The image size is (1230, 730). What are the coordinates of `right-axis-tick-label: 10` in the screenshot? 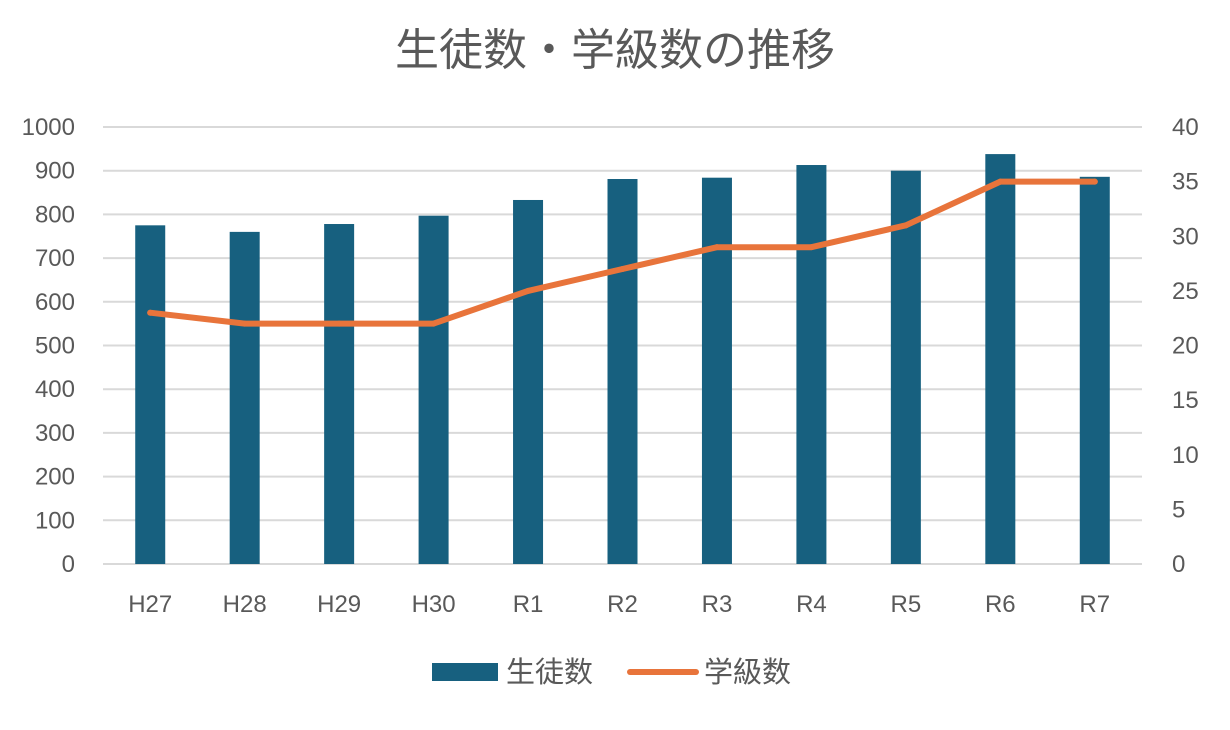 It's located at (1185, 455).